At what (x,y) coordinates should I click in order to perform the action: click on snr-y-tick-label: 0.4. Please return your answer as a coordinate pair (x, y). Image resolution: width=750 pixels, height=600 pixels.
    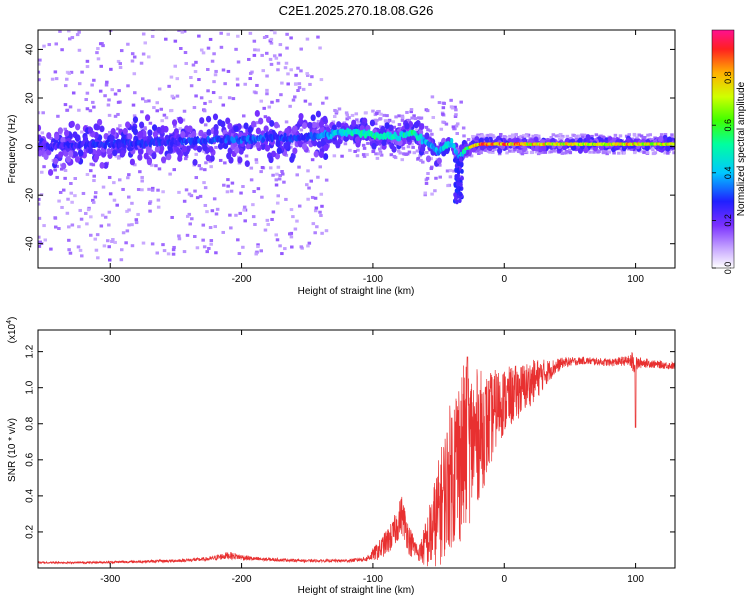
    Looking at the image, I should click on (30, 495).